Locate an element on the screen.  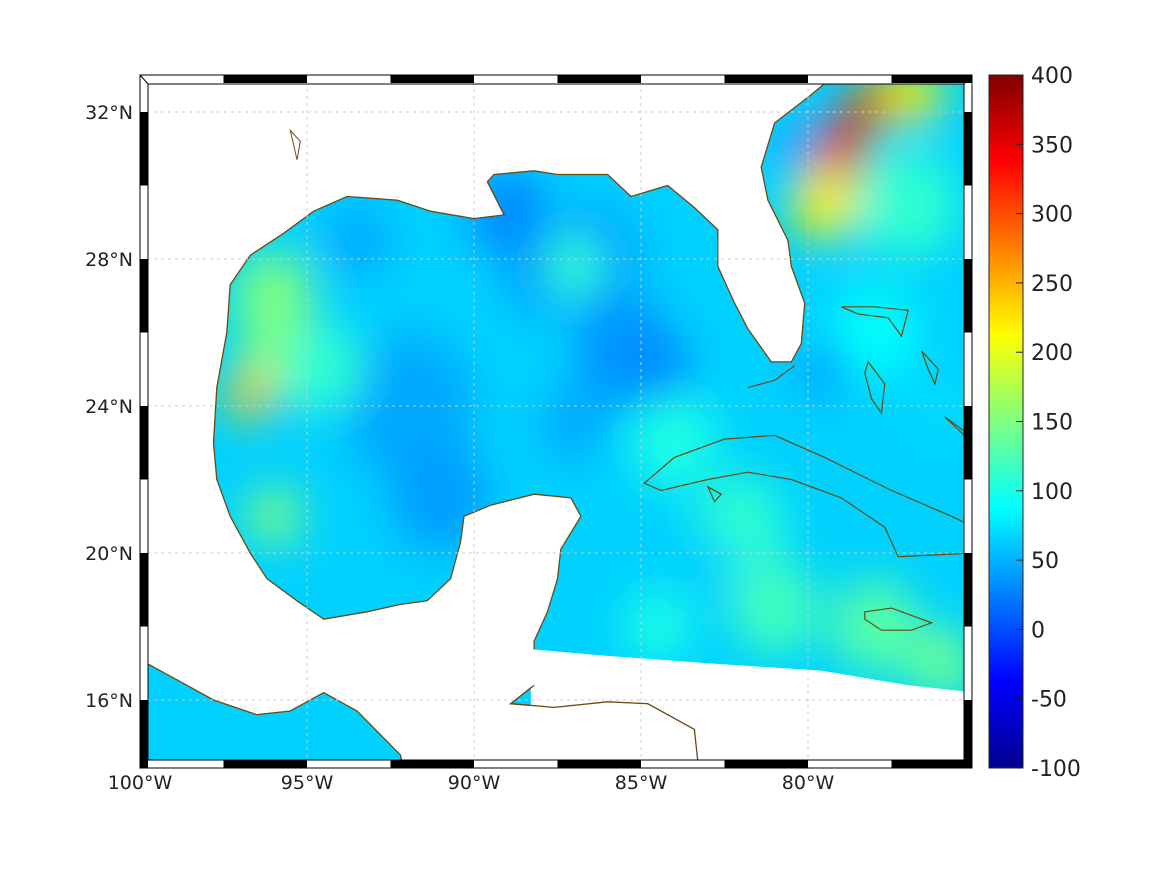
colorbar-tick-label: -100 is located at coordinates (1056, 769).